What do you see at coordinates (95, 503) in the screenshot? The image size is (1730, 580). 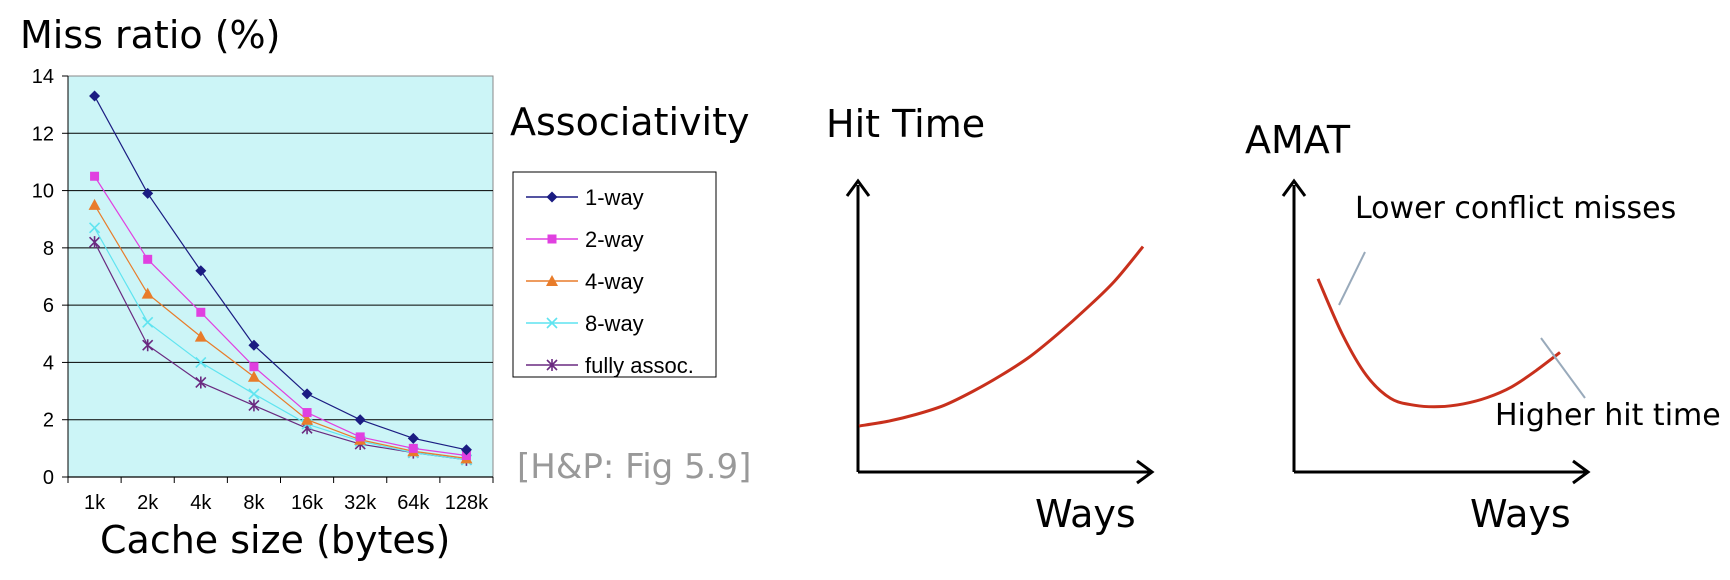 I see `x-tick-label: 1k` at bounding box center [95, 503].